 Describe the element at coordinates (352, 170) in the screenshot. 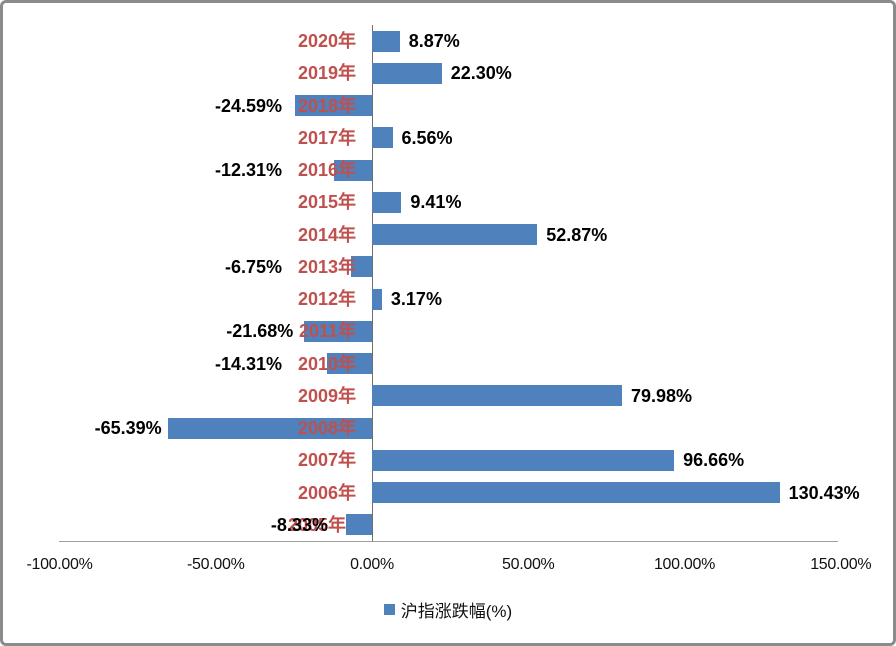

I see `bar-2016年` at that location.